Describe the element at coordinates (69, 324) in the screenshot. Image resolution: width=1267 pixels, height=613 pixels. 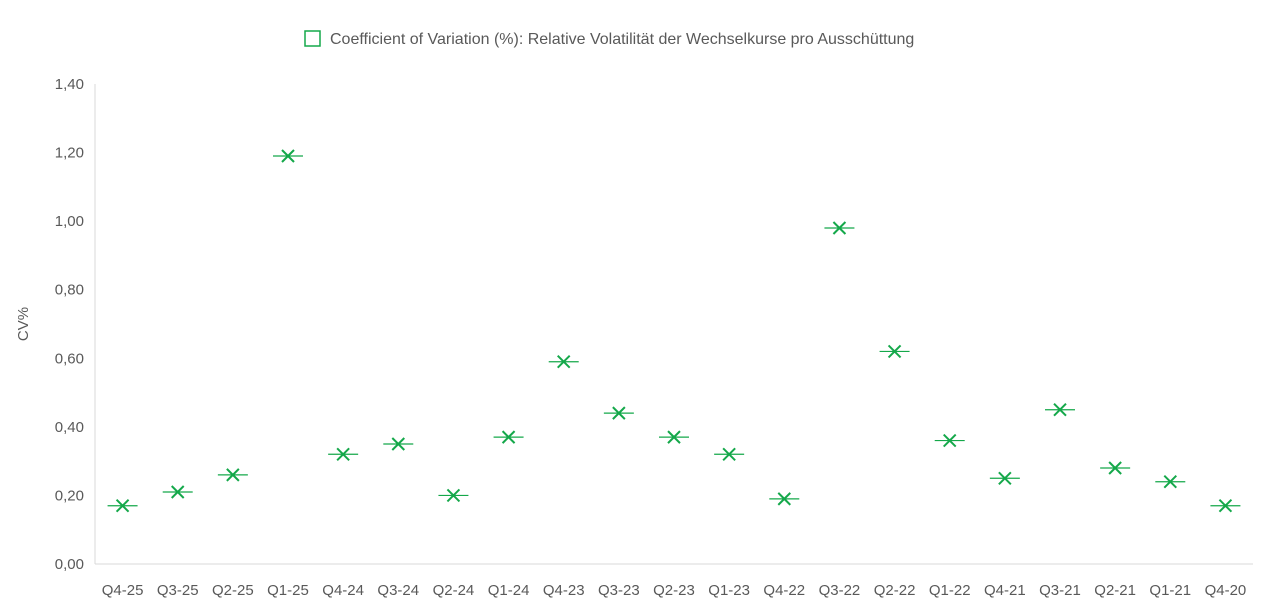
I see `y-tick-labels: 0,00 0,20 0,40 0,60 0,80 1,00 1,20 1,40` at that location.